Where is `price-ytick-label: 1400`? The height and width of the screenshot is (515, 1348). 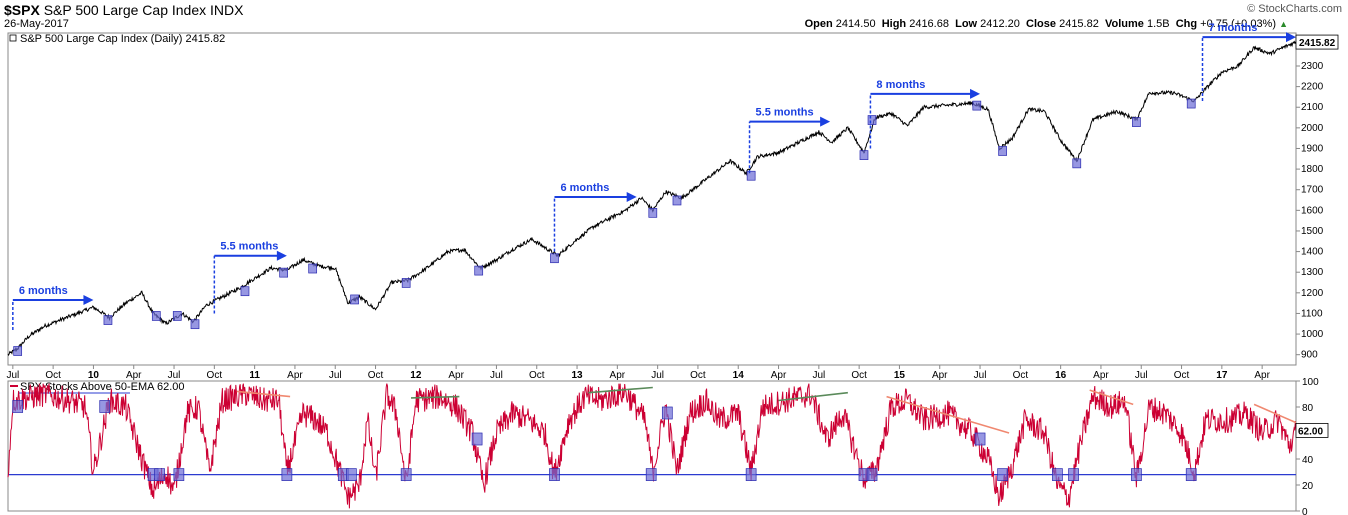 price-ytick-label: 1400 is located at coordinates (1312, 252).